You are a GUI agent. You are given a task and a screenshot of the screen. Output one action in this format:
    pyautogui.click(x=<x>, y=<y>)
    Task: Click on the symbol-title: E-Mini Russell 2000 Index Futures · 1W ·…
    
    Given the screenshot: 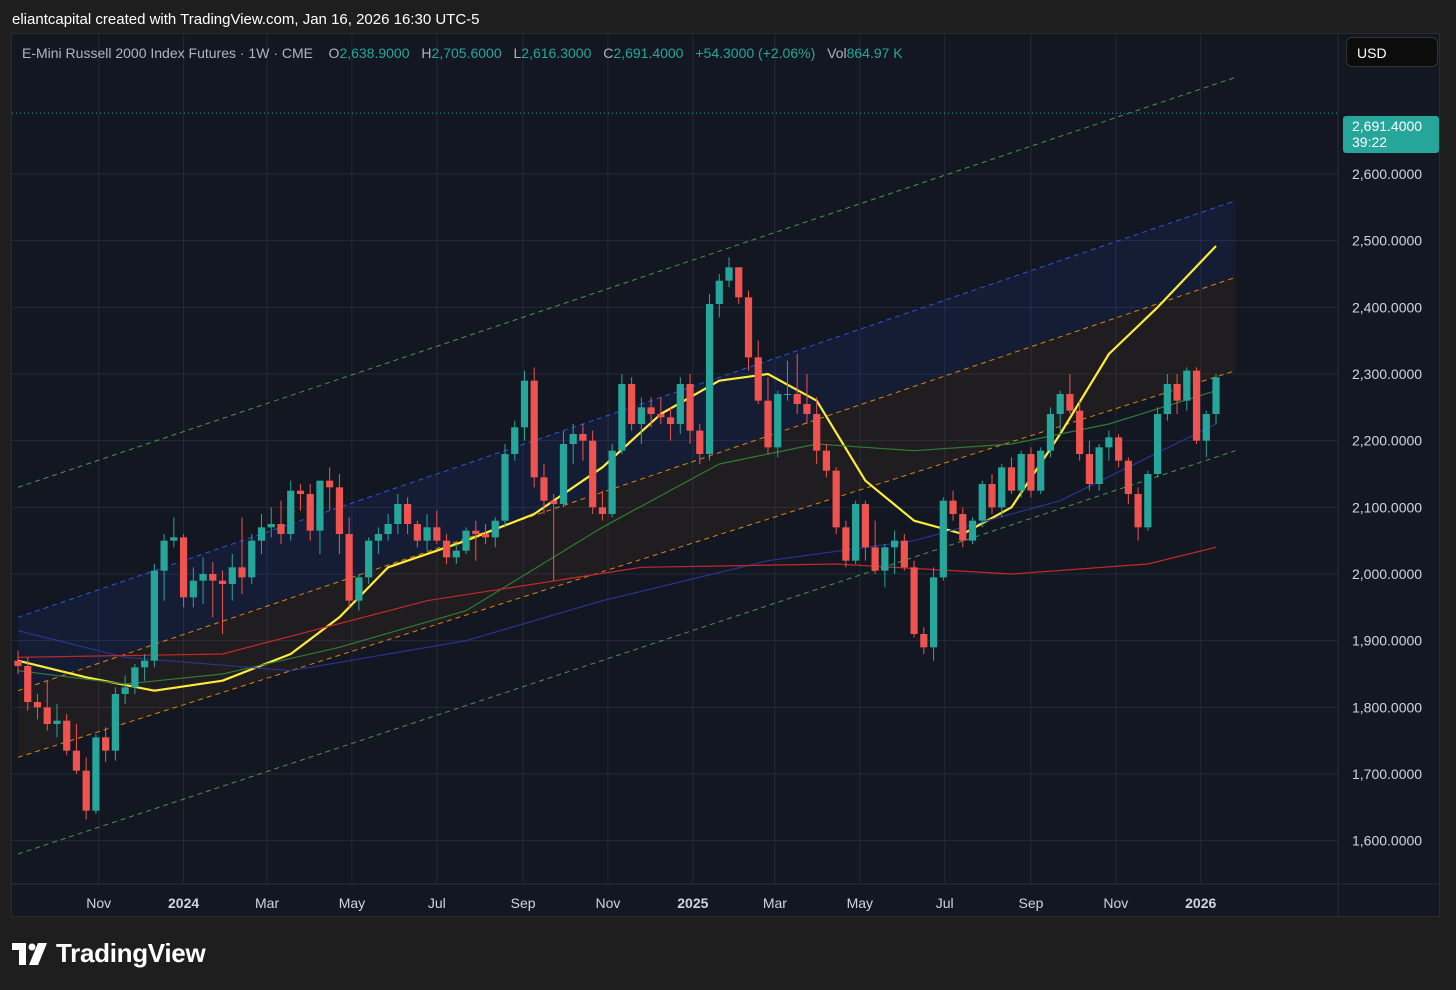 What is the action you would take?
    pyautogui.click(x=167, y=53)
    